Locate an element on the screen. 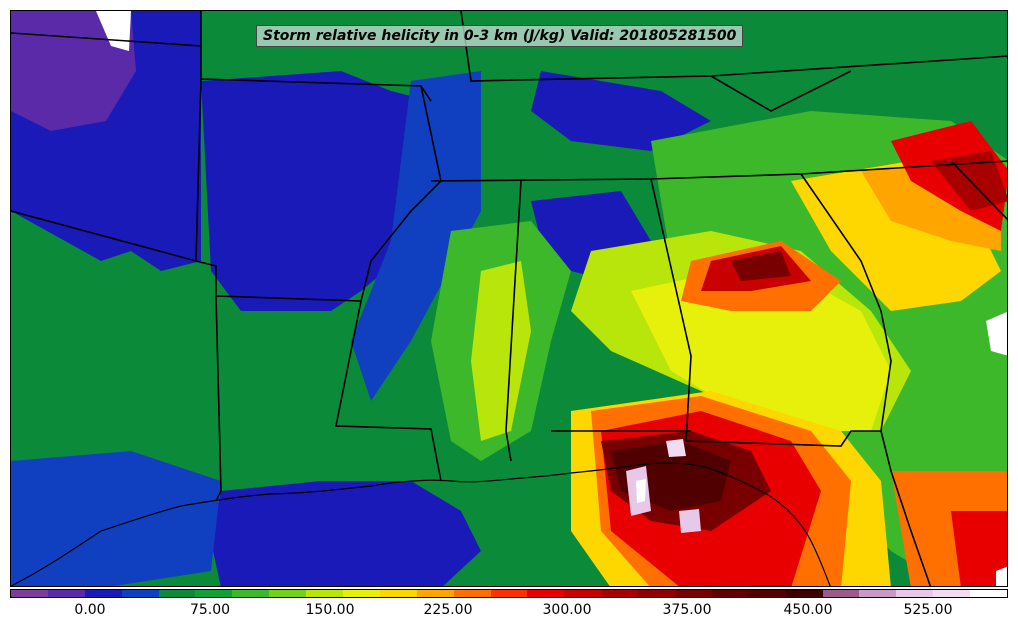 This screenshot has width=1018, height=633. colorbar-tick-label: 0.00 is located at coordinates (90, 610).